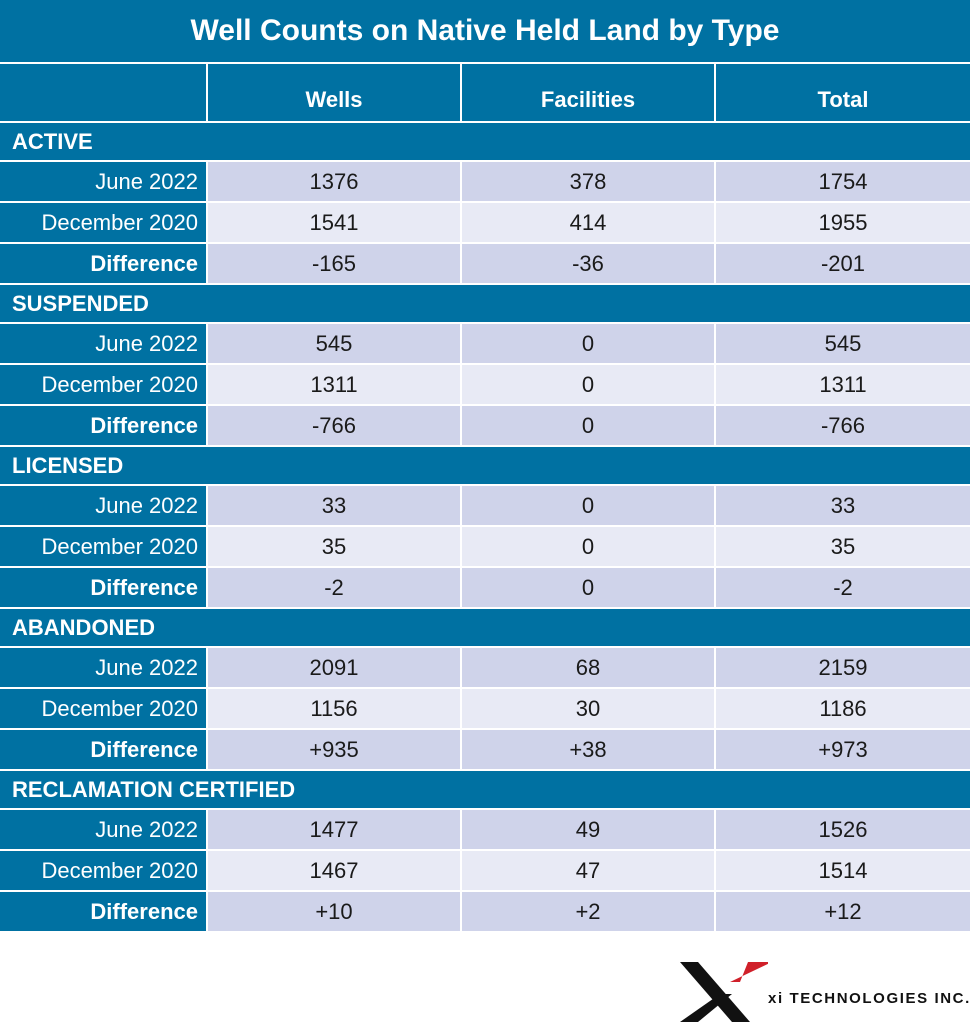  What do you see at coordinates (843, 546) in the screenshot?
I see `cell-total: 35` at bounding box center [843, 546].